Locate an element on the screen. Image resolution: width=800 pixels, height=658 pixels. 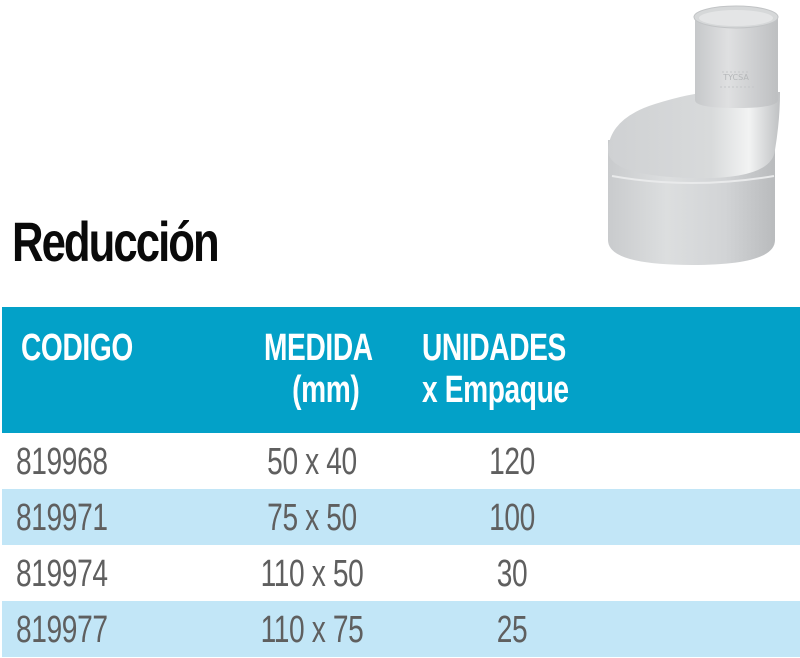
header-medida: MEDIDA (mm) is located at coordinates (318, 369).